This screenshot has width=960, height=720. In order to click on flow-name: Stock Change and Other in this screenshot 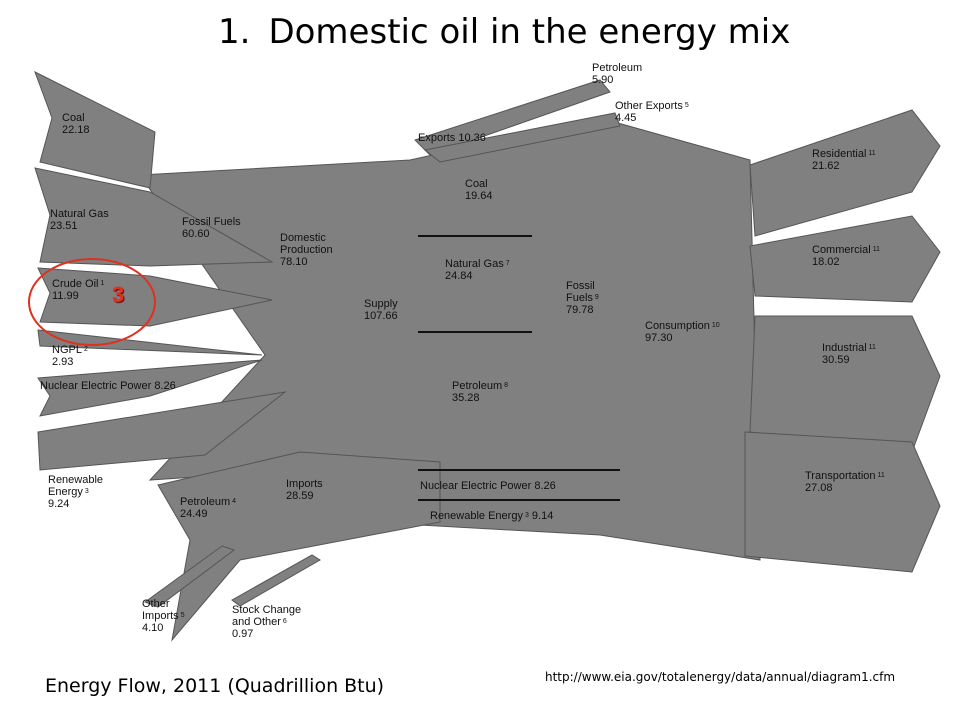, I will do `click(267, 616)`.